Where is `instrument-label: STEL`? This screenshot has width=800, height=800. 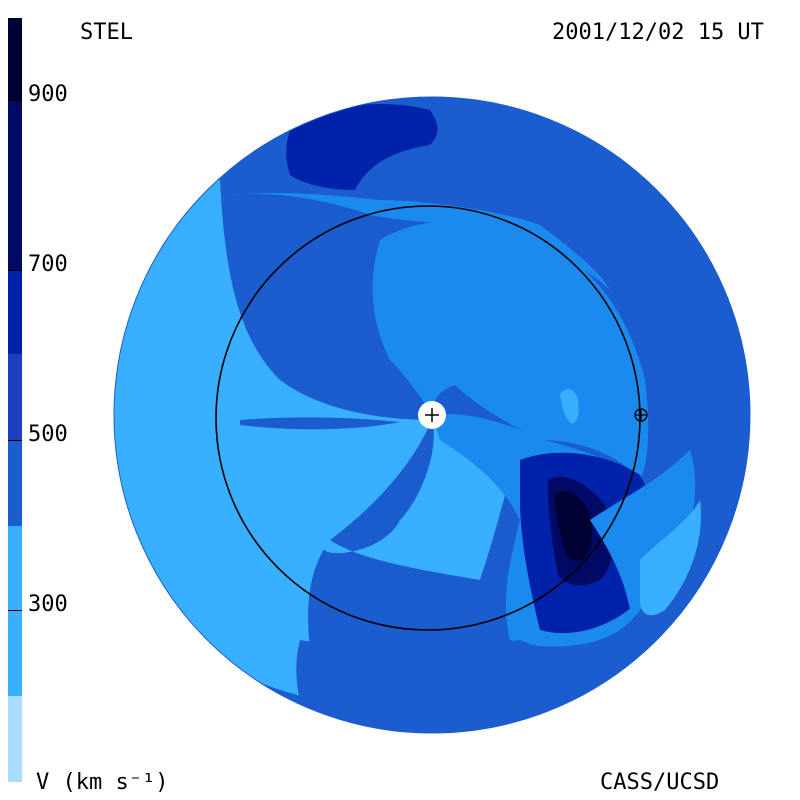
instrument-label: STEL is located at coordinates (106, 32).